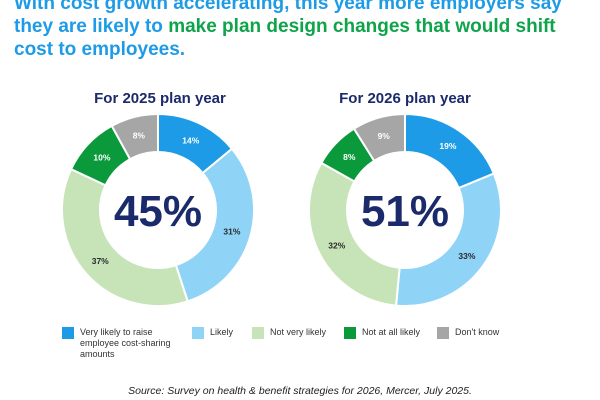 The height and width of the screenshot is (400, 600). What do you see at coordinates (448, 239) in the screenshot?
I see `slice-2026-likely` at bounding box center [448, 239].